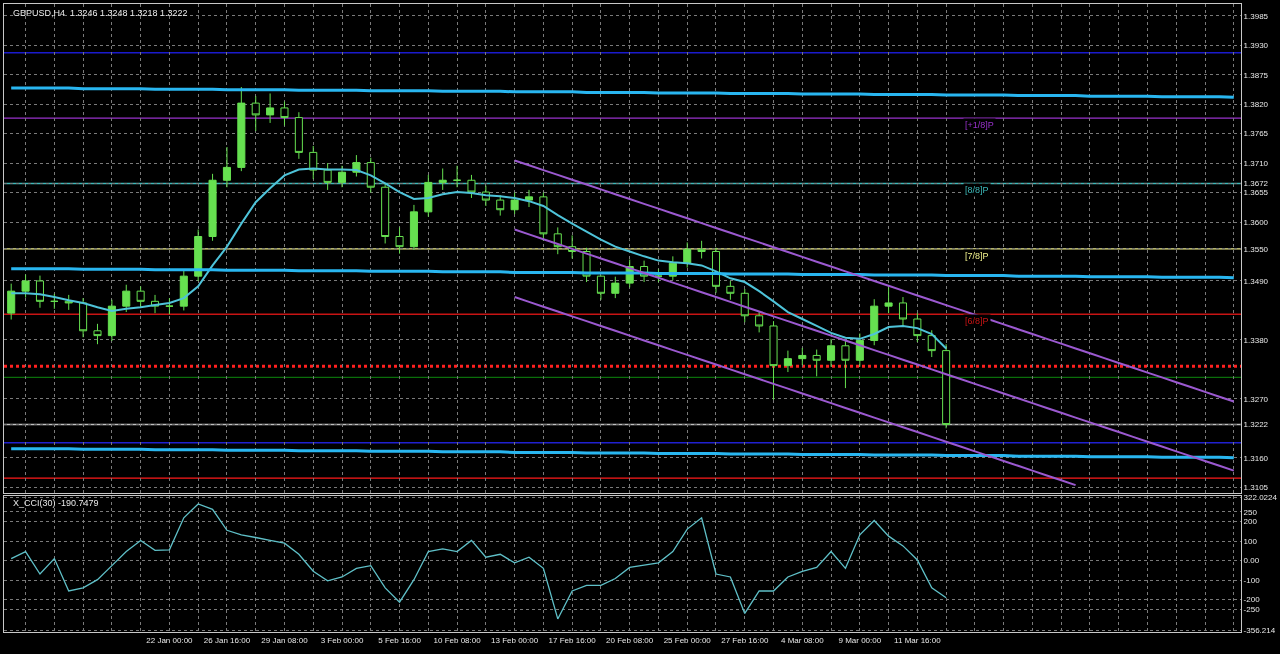  What do you see at coordinates (1256, 425) in the screenshot?
I see `y-tick-label: 1.3222` at bounding box center [1256, 425].